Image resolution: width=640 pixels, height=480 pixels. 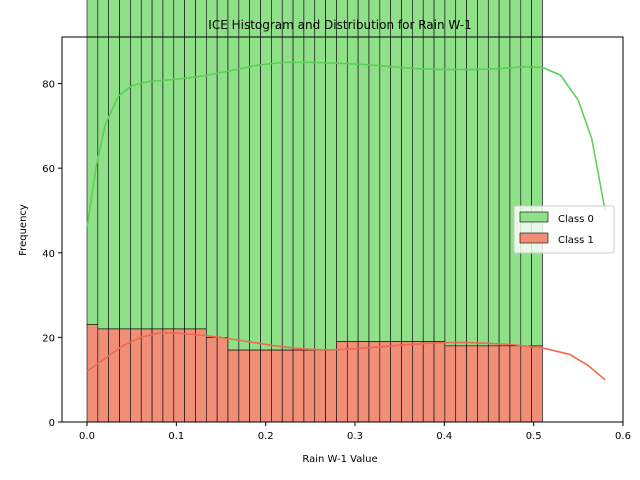 I want to click on legend-label-class-1: Class 1, so click(x=576, y=240).